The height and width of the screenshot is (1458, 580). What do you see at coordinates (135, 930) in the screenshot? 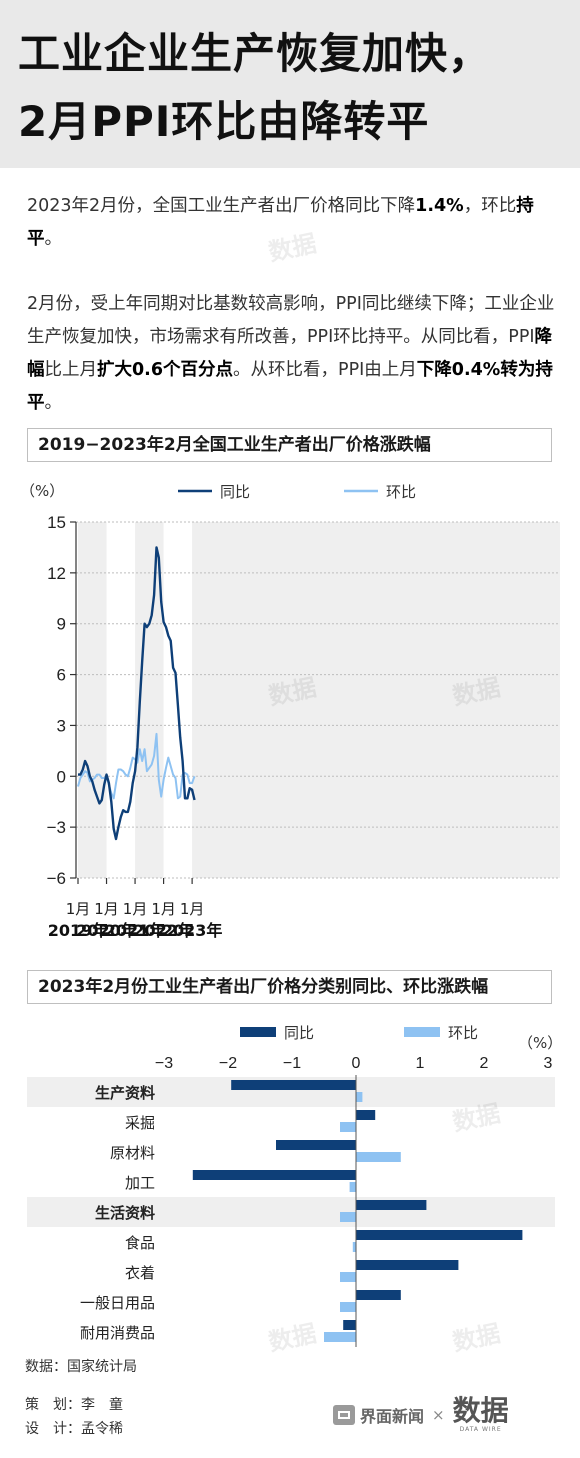
I see `x-tick-year: 2021年` at bounding box center [135, 930].